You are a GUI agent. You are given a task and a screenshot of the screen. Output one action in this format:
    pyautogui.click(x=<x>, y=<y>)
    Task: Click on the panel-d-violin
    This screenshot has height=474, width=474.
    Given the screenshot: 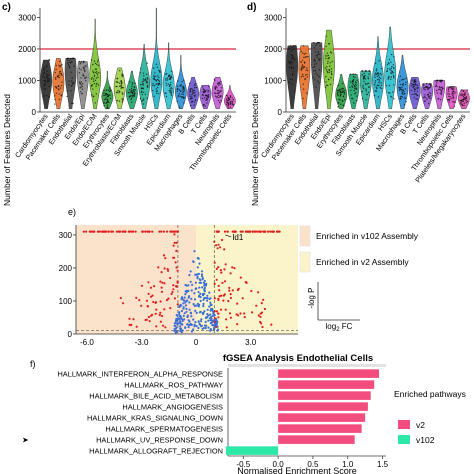 What is the action you would take?
    pyautogui.click(x=451, y=97)
    